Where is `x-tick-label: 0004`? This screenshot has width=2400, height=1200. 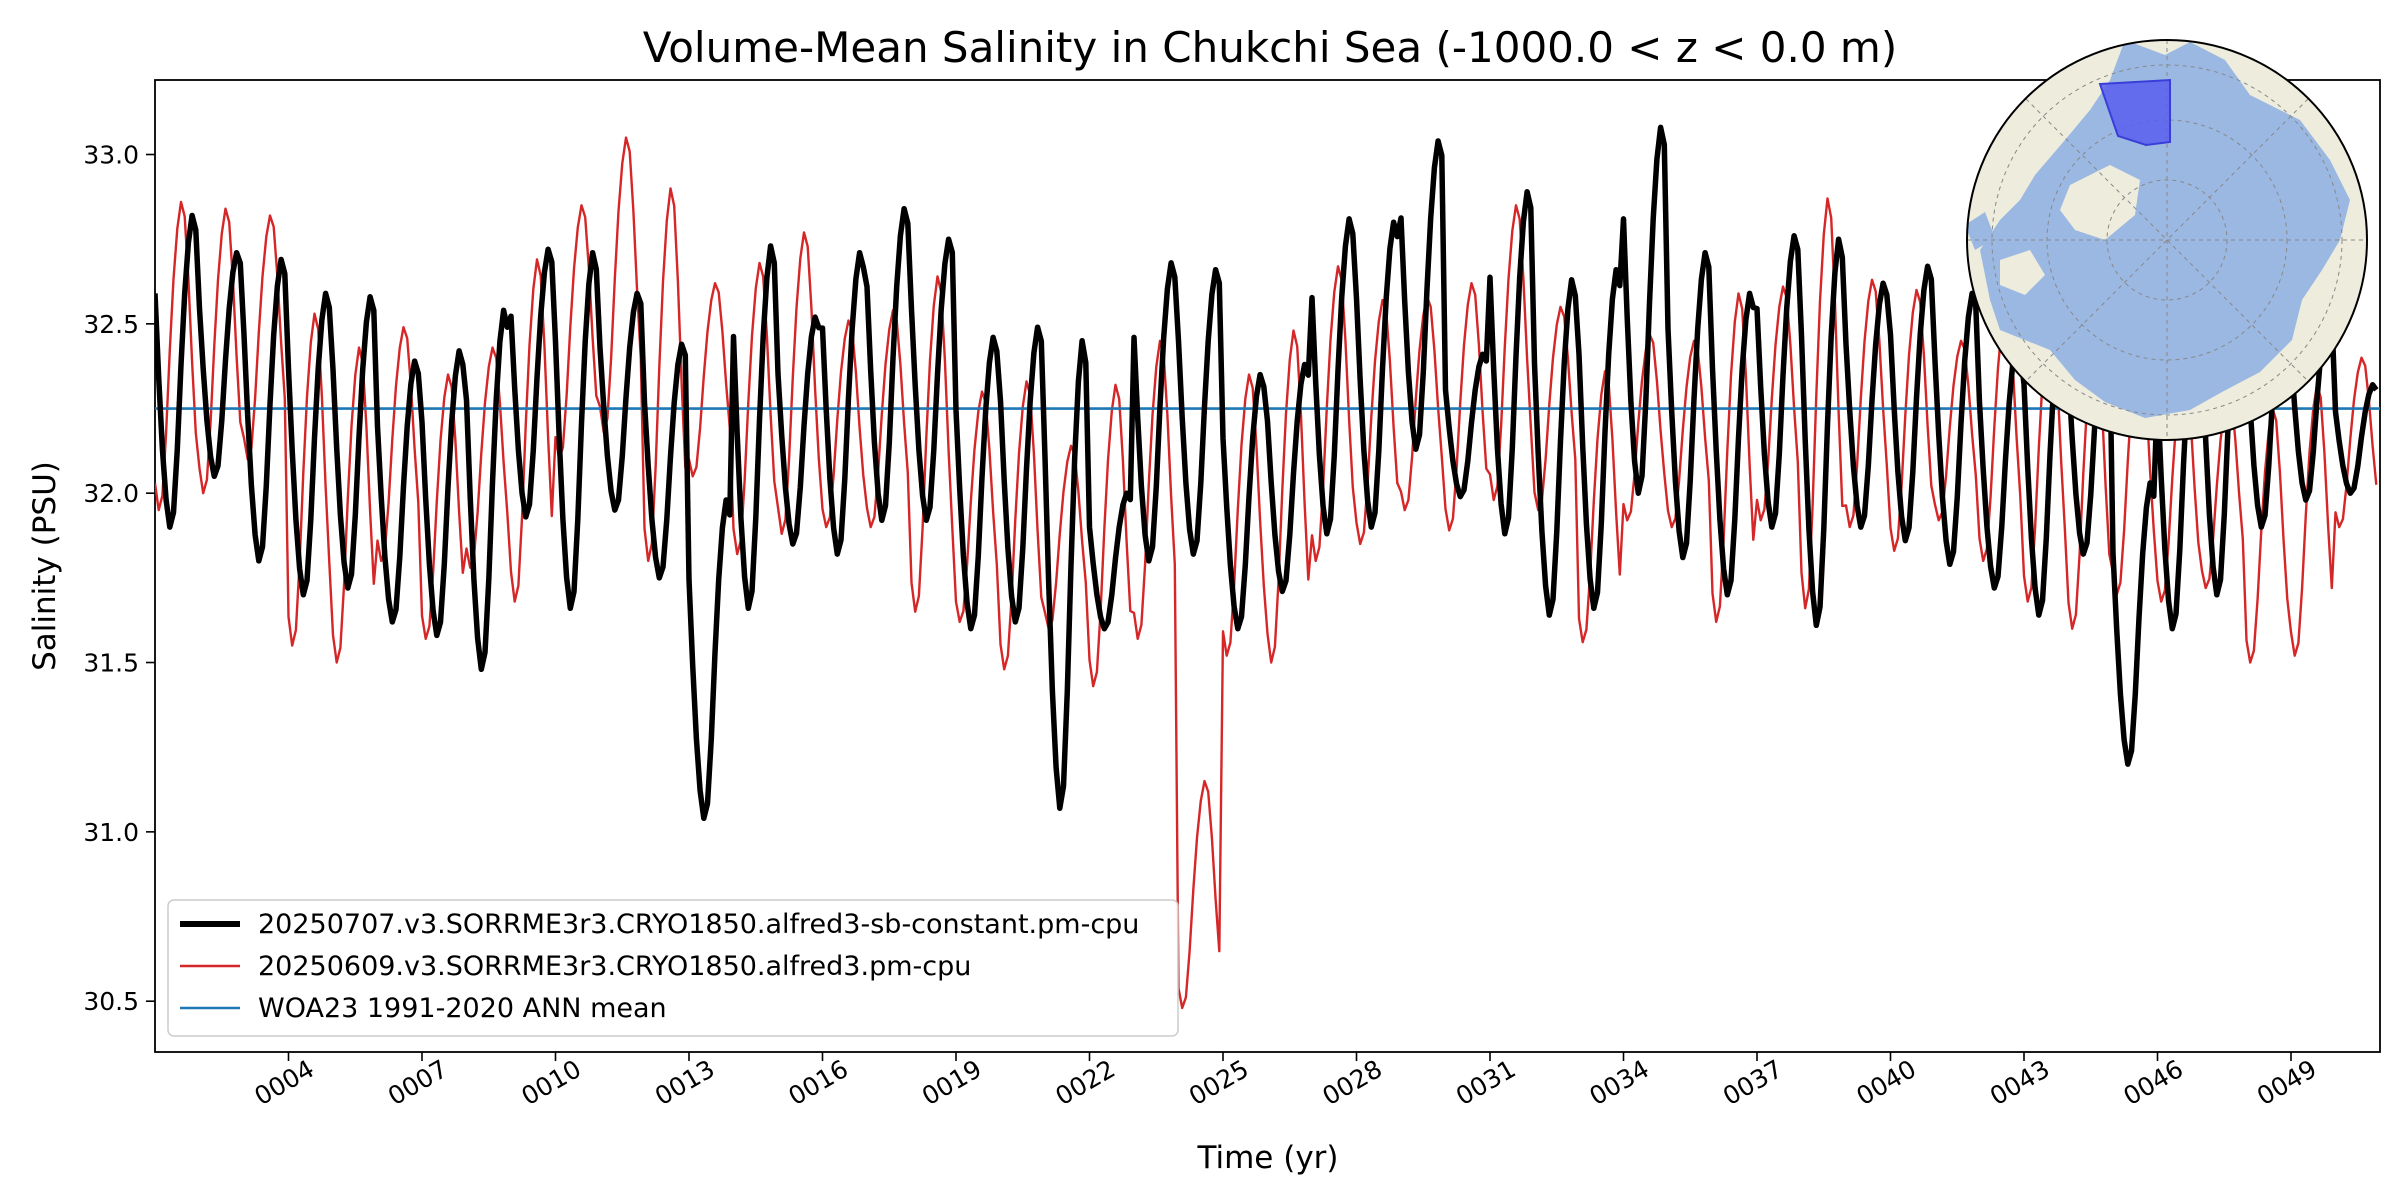 x-tick-label: 0004 is located at coordinates (284, 1082).